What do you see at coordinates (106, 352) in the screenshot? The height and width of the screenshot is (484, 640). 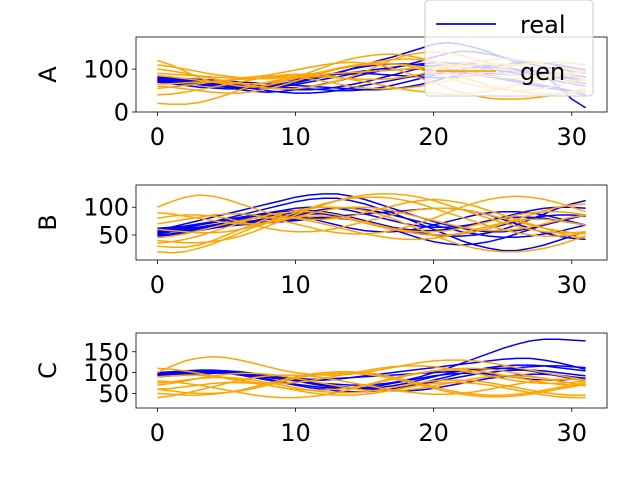 I see `y-tick-label: 150` at bounding box center [106, 352].